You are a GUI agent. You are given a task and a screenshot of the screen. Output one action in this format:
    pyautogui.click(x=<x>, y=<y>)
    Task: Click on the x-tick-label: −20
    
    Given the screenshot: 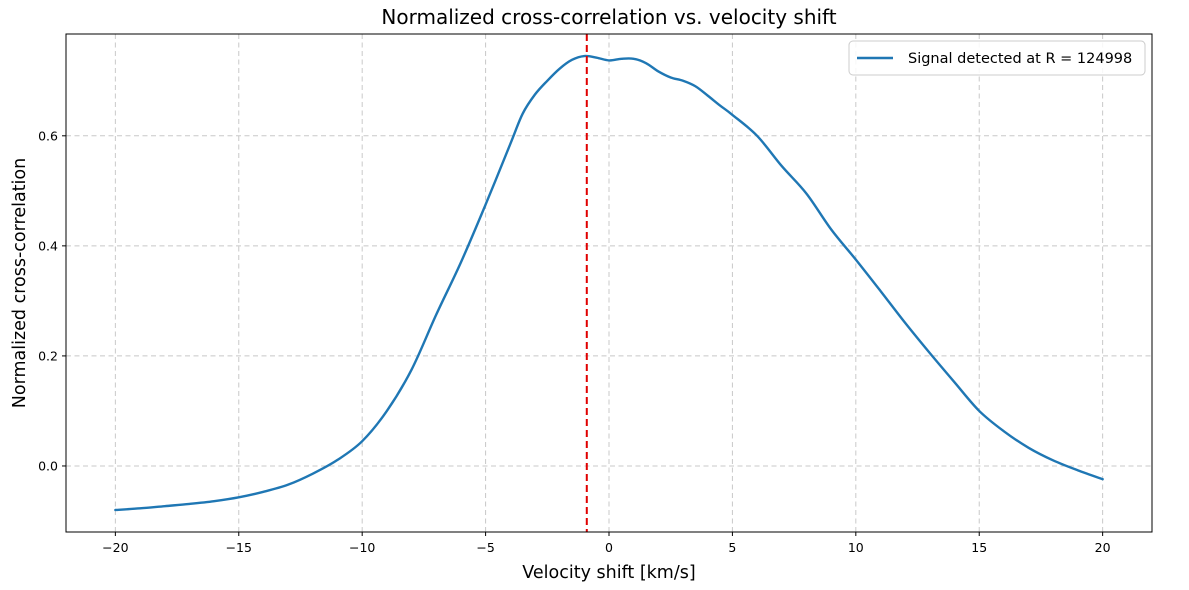 What is the action you would take?
    pyautogui.click(x=115, y=547)
    